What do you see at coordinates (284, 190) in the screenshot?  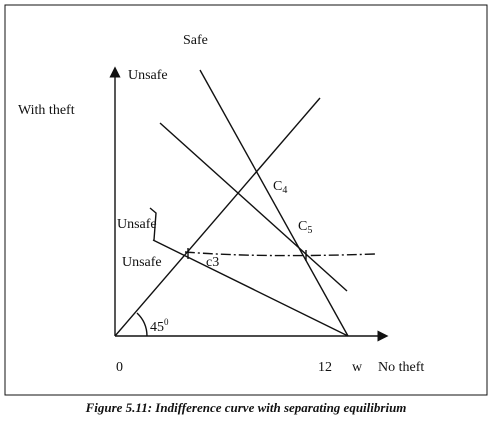 I see `label-part: 4` at bounding box center [284, 190].